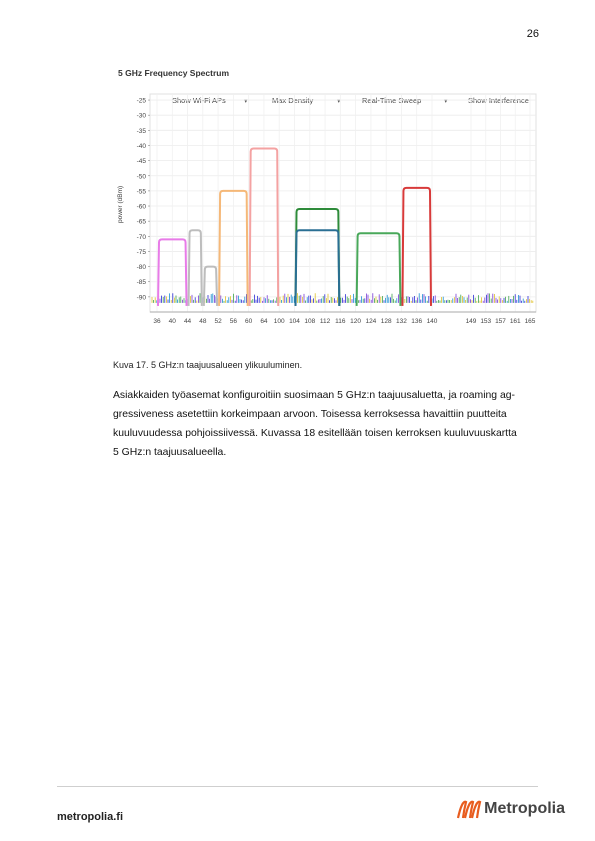 The width and height of the screenshot is (595, 841). What do you see at coordinates (249, 321) in the screenshot?
I see `x-tick-label: 60` at bounding box center [249, 321].